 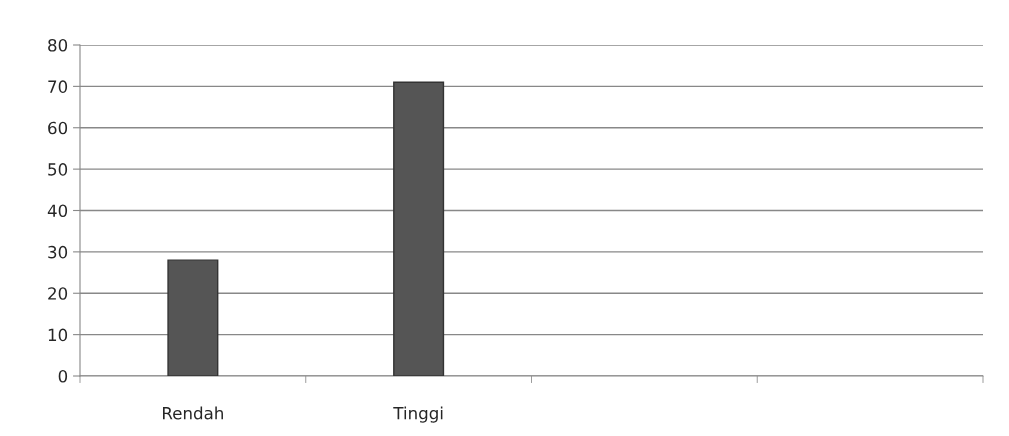 I want to click on x-tick-label: Rendah, so click(x=193, y=413).